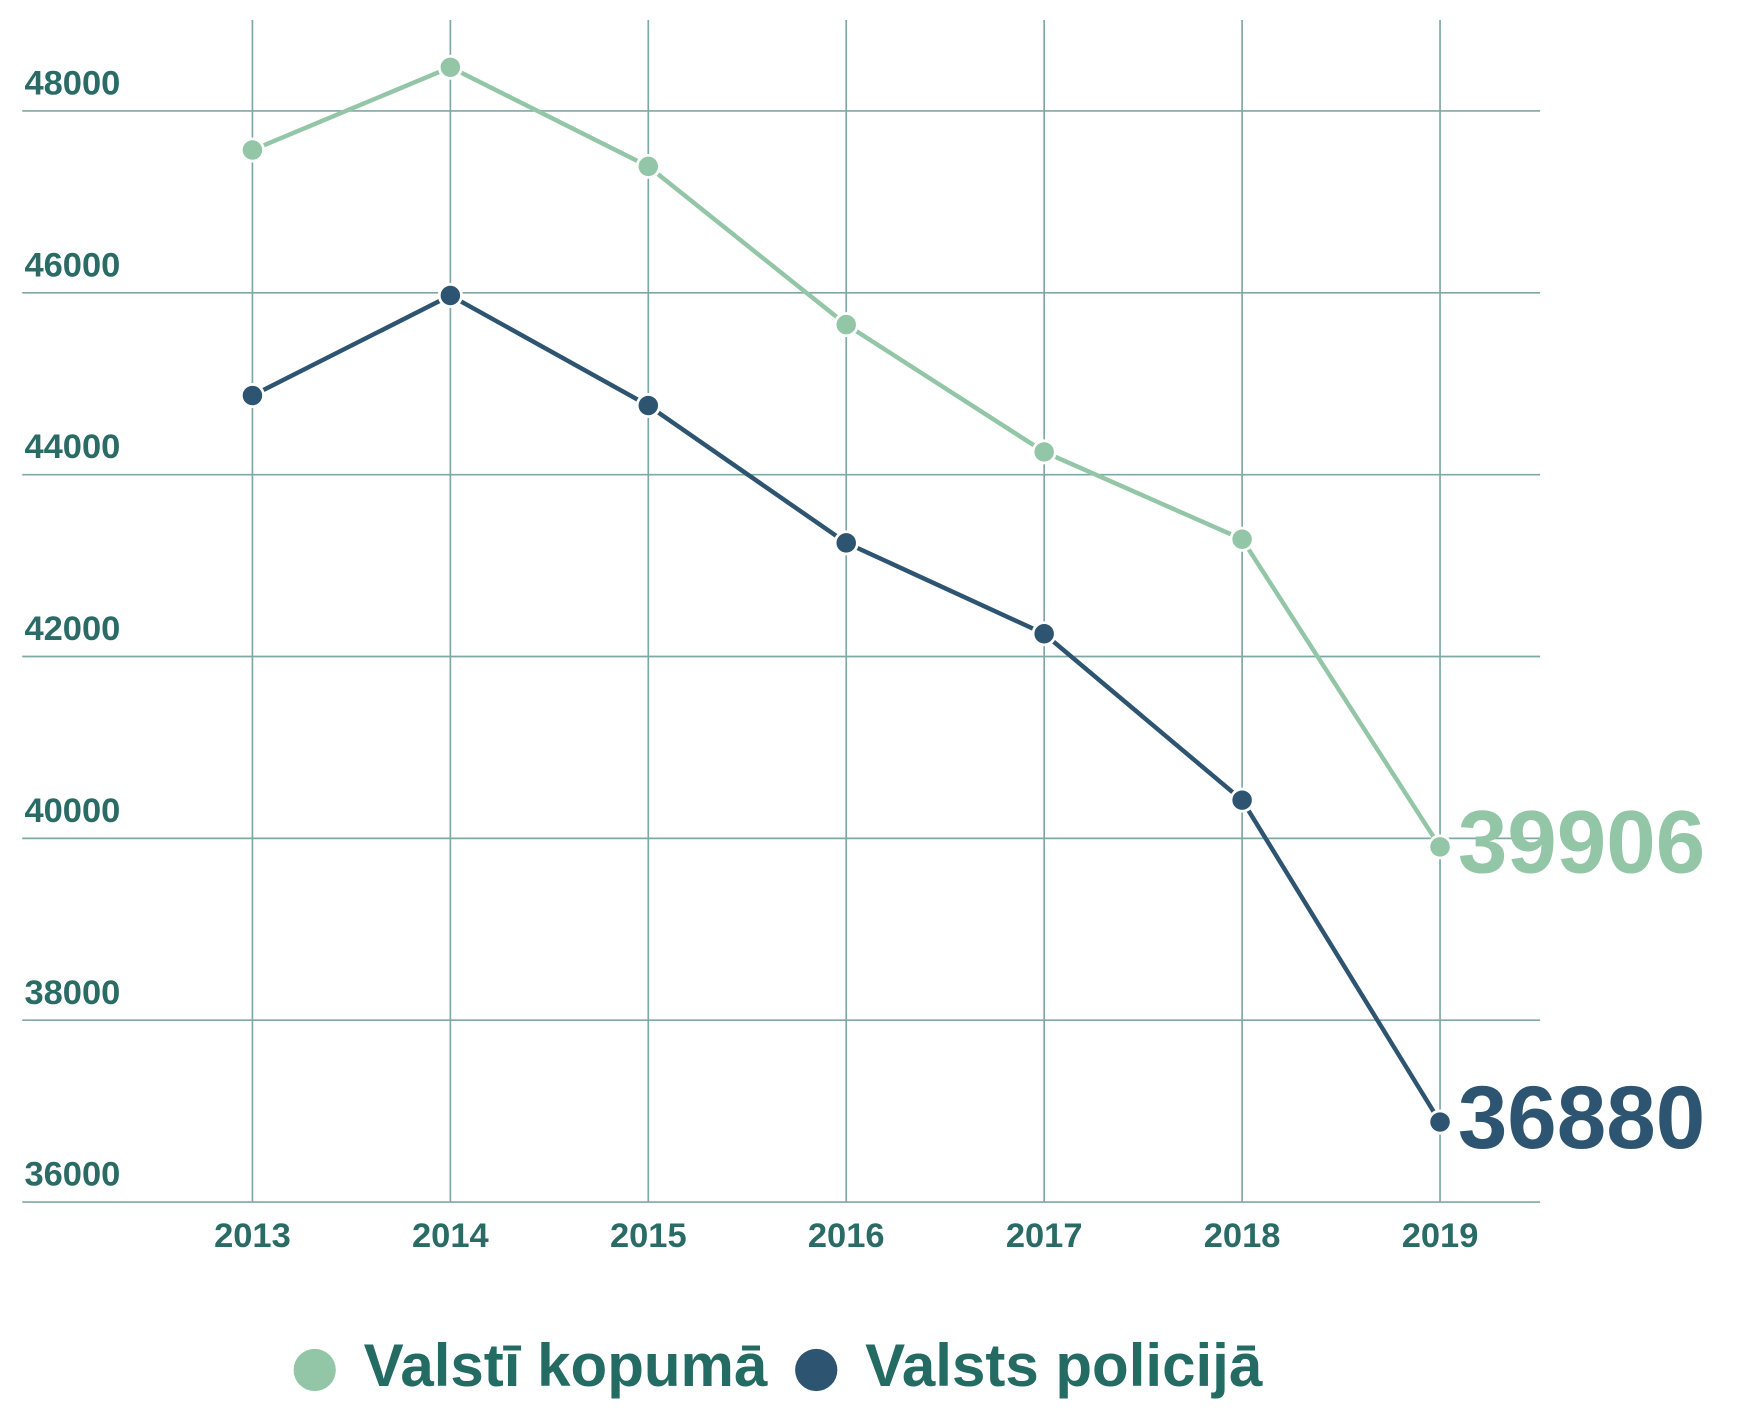 The image size is (1754, 1411). What do you see at coordinates (1242, 1236) in the screenshot?
I see `x-tick-label: 2018` at bounding box center [1242, 1236].